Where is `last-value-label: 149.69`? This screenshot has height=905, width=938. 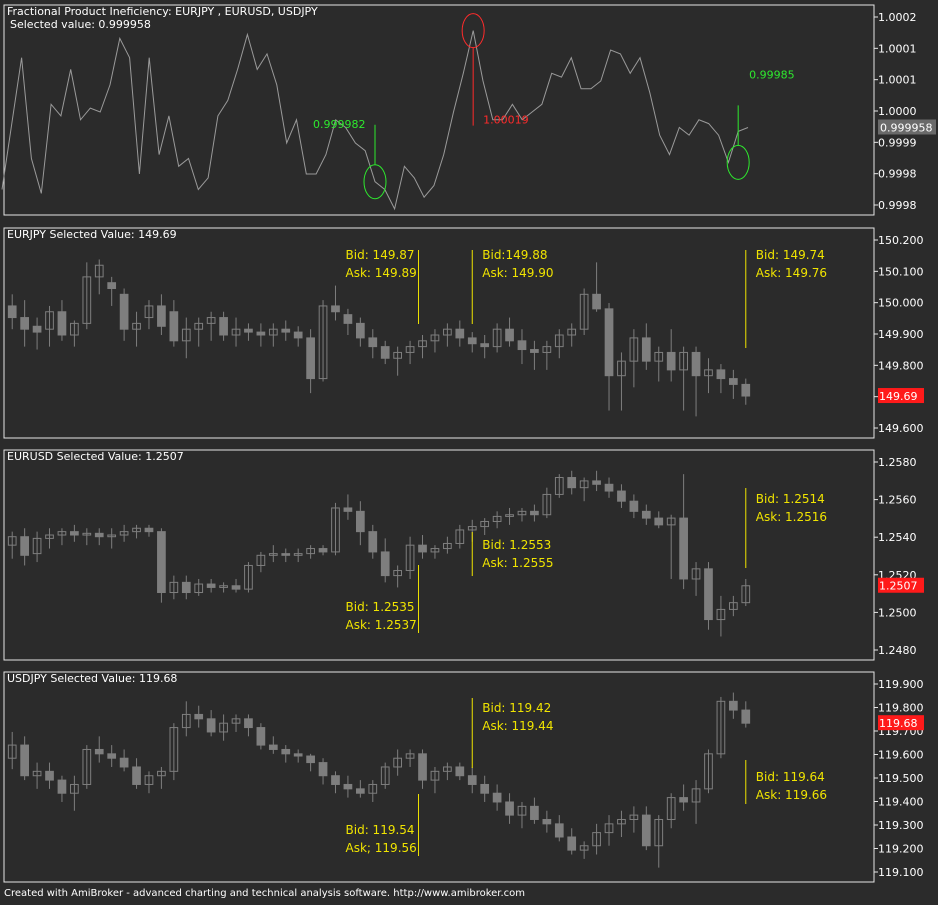
last-value-label: 149.69 is located at coordinates (898, 396).